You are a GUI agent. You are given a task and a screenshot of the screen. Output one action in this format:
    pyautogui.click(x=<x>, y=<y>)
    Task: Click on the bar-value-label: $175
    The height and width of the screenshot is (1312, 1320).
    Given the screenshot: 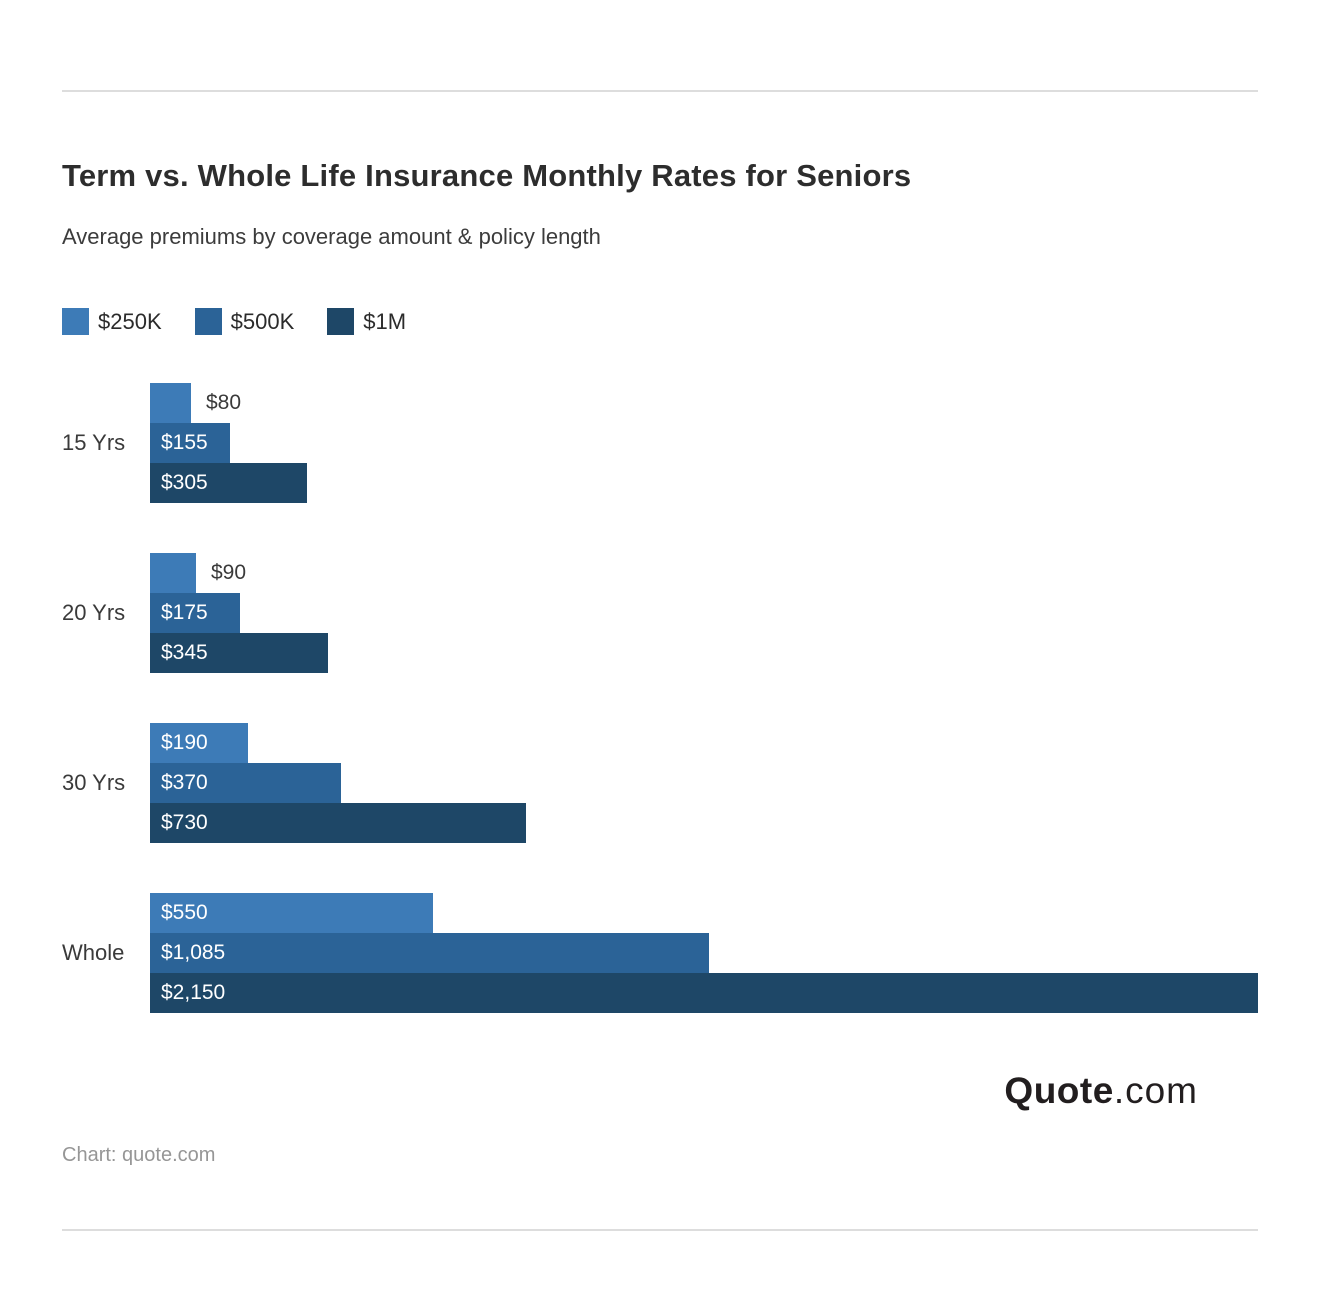 What is the action you would take?
    pyautogui.click(x=184, y=612)
    